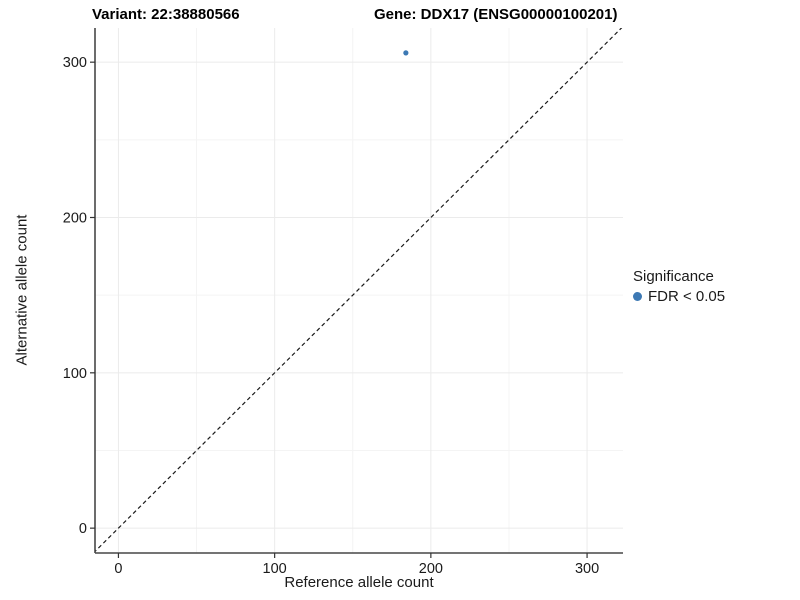 This screenshot has width=800, height=600. Describe the element at coordinates (118, 569) in the screenshot. I see `x-tick-label: 0` at that location.